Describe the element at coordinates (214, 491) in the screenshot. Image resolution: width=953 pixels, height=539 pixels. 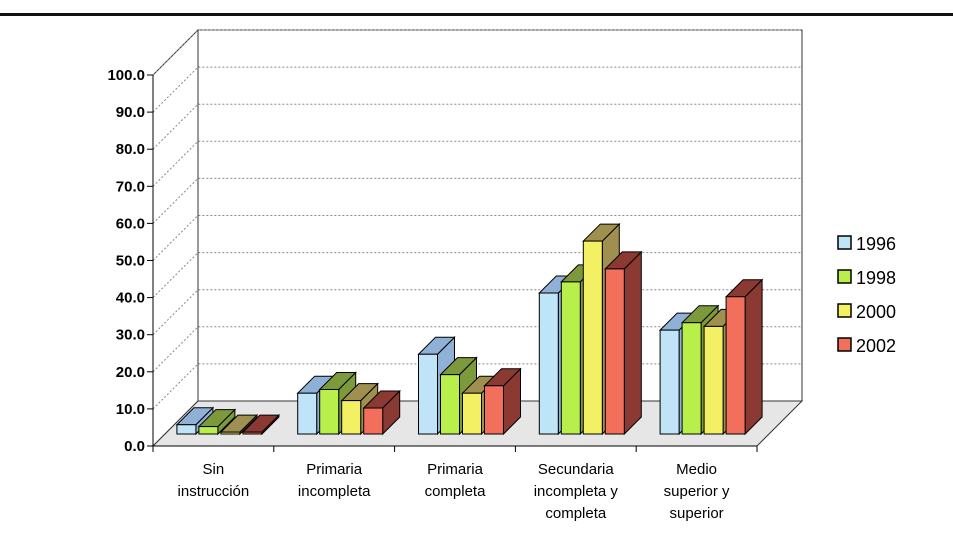
I see `category-label: instrucción` at that location.